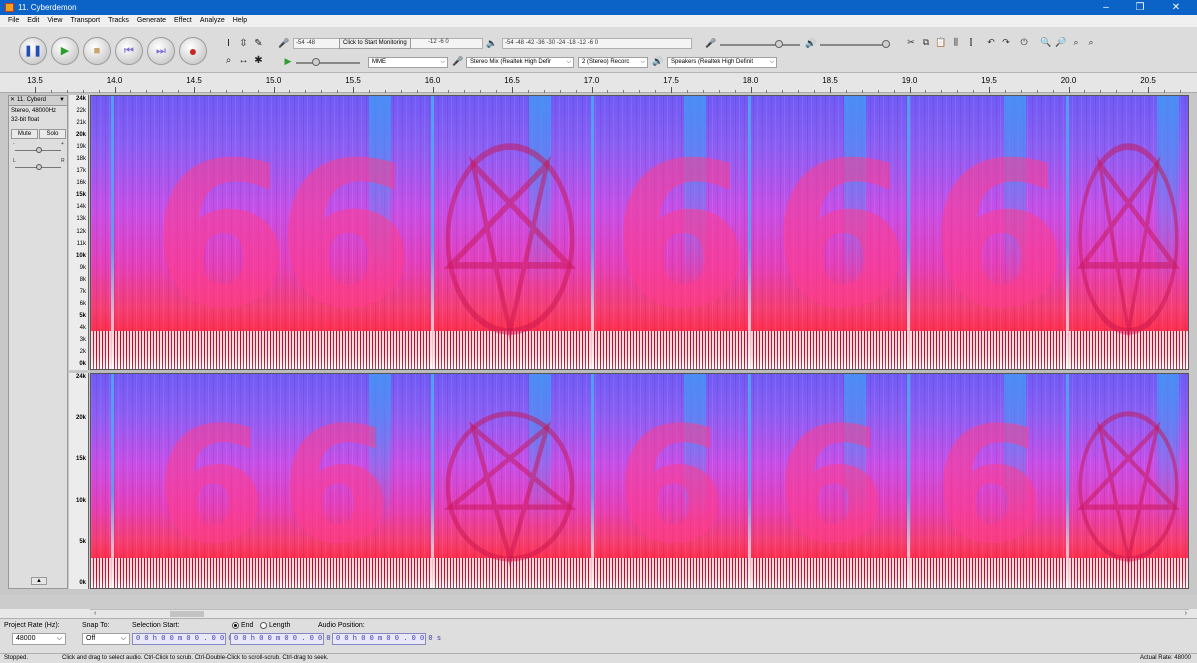 The height and width of the screenshot is (663, 1197). Describe the element at coordinates (212, 20) in the screenshot. I see `menu-analyze: Analyze` at that location.